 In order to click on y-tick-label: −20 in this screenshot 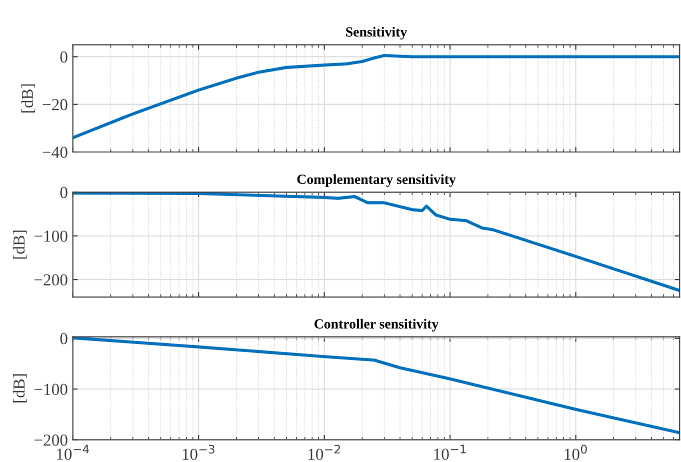, I will do `click(55, 104)`.